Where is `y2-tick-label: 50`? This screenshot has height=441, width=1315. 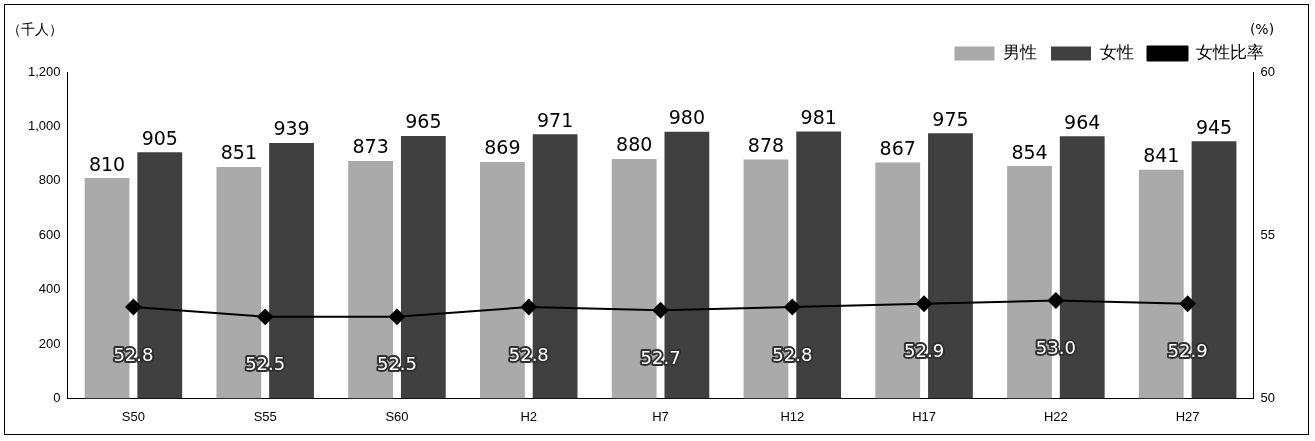 y2-tick-label: 50 is located at coordinates (1268, 397).